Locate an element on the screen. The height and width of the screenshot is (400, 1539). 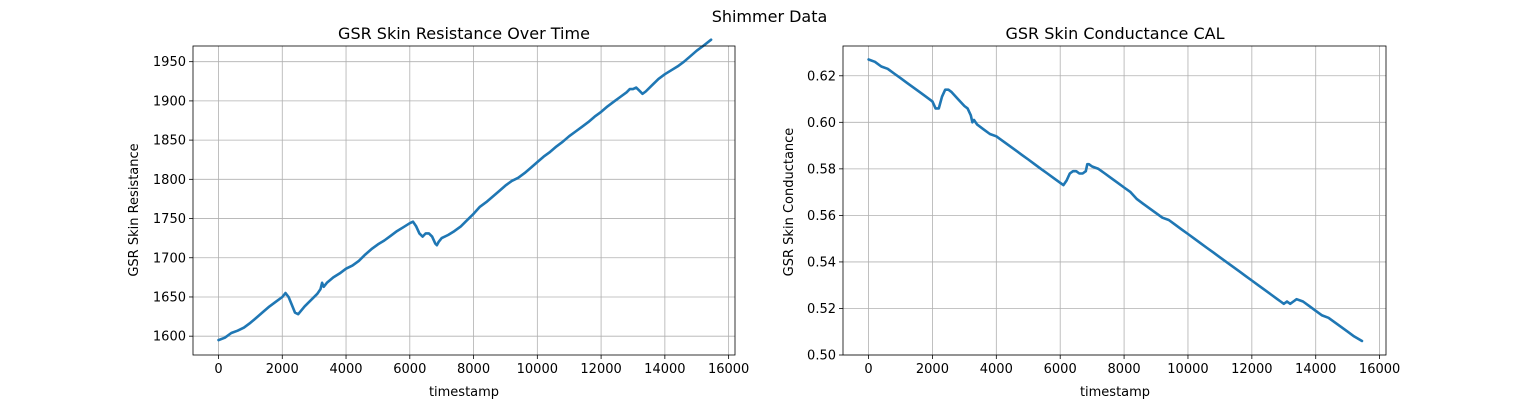
conductance-x-tick-label: 8000 is located at coordinates (1124, 369).